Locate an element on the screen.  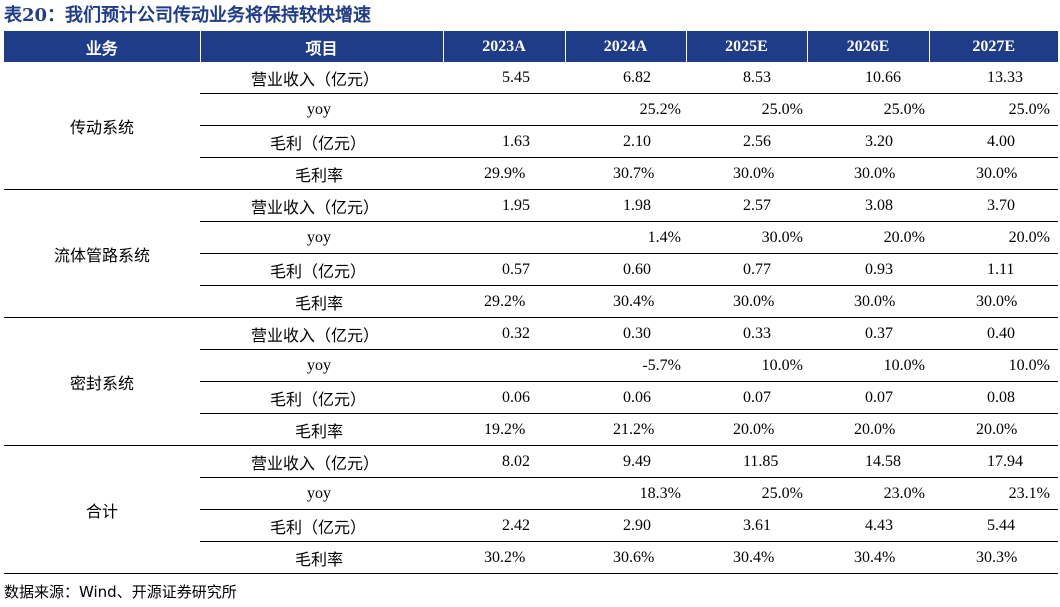
value-cell: 25.2% is located at coordinates (625, 109).